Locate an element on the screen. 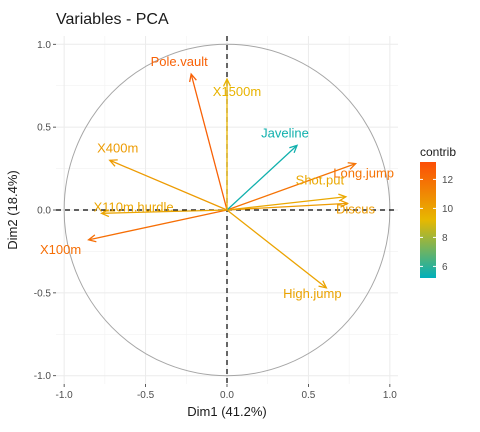  variable-label: Shot.put is located at coordinates (320, 180).